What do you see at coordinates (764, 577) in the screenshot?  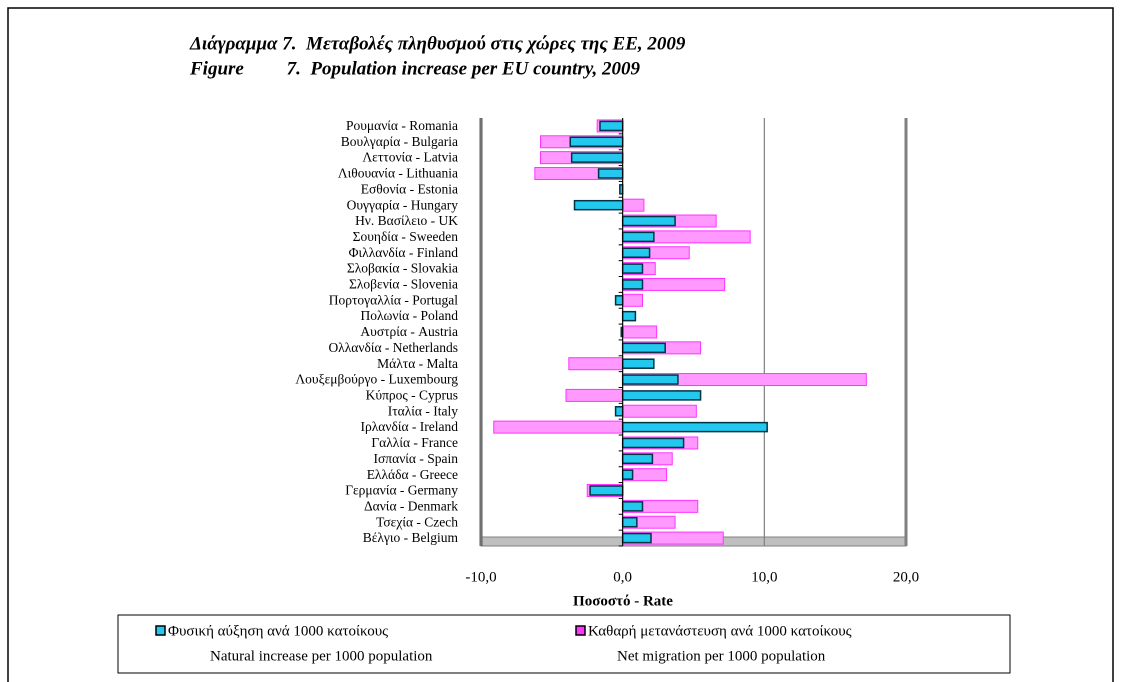 I see `x-tick-label: 10,0` at bounding box center [764, 577].